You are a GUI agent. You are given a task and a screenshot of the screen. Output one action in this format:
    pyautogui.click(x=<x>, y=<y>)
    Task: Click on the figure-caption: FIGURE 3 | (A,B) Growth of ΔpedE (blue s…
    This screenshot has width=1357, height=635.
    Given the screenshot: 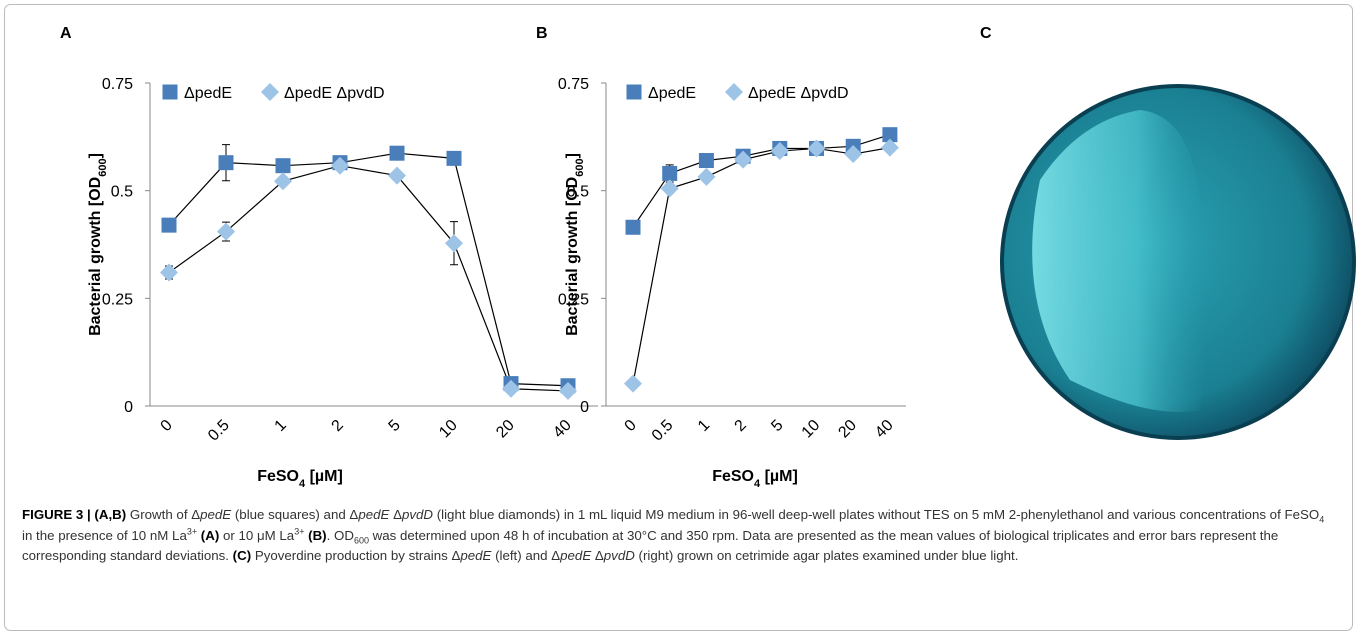 What is the action you would take?
    pyautogui.click(x=679, y=536)
    